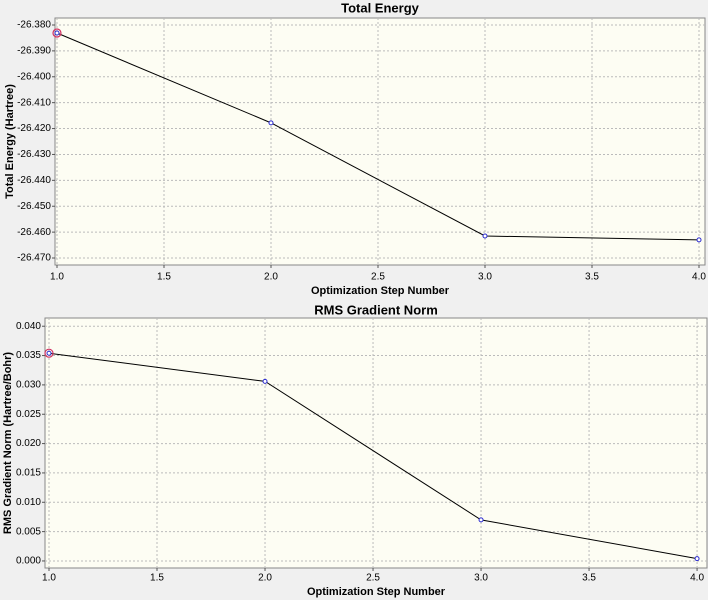  Describe the element at coordinates (28, 355) in the screenshot. I see `y-tick-label: 0.035` at that location.